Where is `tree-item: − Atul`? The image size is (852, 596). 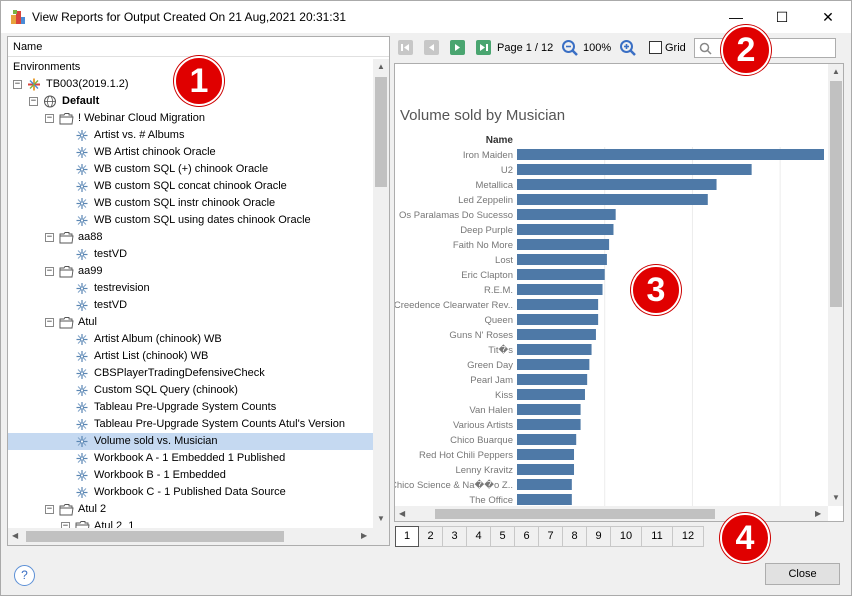 tree-item: − Atul is located at coordinates (190, 322).